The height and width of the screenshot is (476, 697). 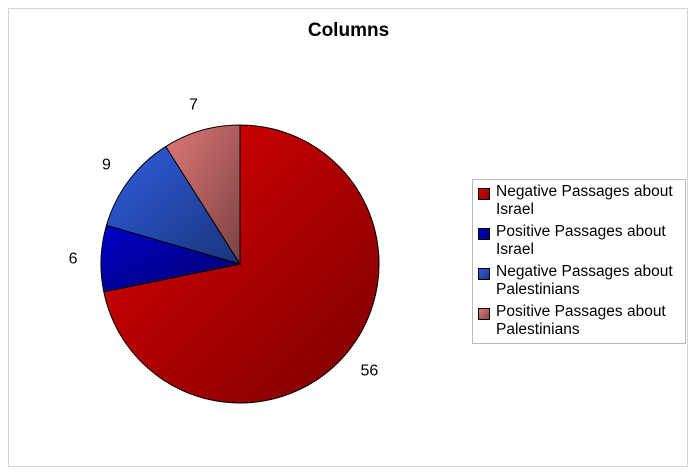 I want to click on legend-item: Positive Passages about Israel, so click(x=579, y=241).